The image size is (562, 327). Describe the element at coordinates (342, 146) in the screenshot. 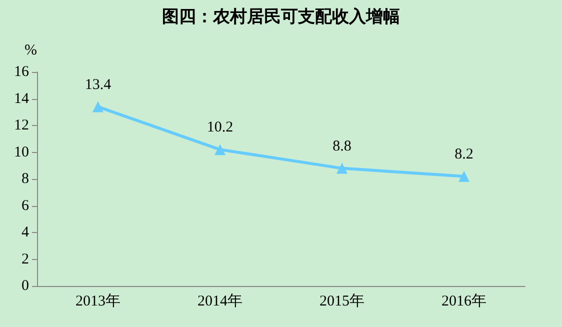

I see `data-label: 8.8` at that location.